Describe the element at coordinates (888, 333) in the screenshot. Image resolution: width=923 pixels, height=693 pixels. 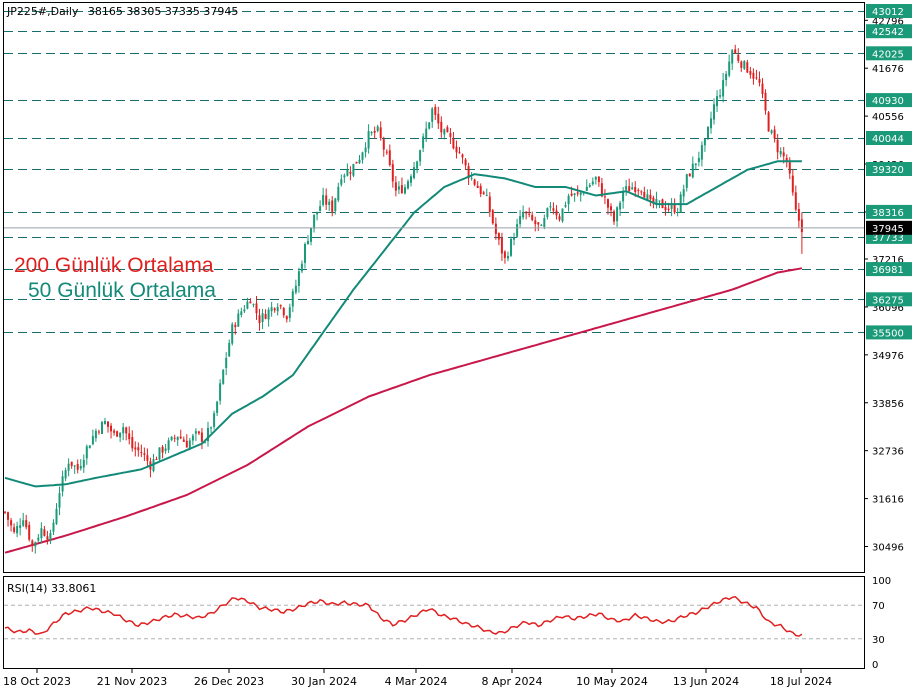
I see `level-price-label: 35500` at that location.